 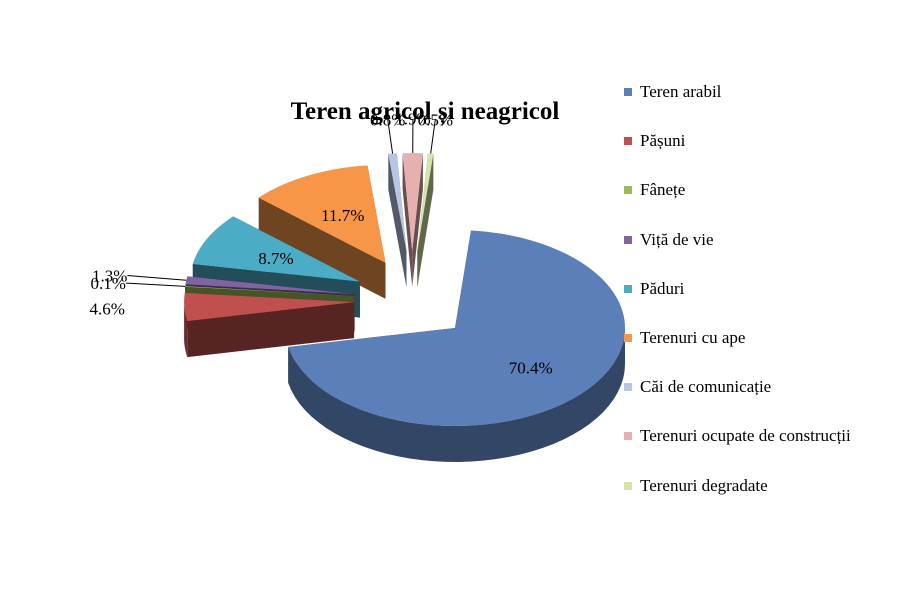 What do you see at coordinates (663, 141) in the screenshot?
I see `legend-label: Pășuni` at bounding box center [663, 141].